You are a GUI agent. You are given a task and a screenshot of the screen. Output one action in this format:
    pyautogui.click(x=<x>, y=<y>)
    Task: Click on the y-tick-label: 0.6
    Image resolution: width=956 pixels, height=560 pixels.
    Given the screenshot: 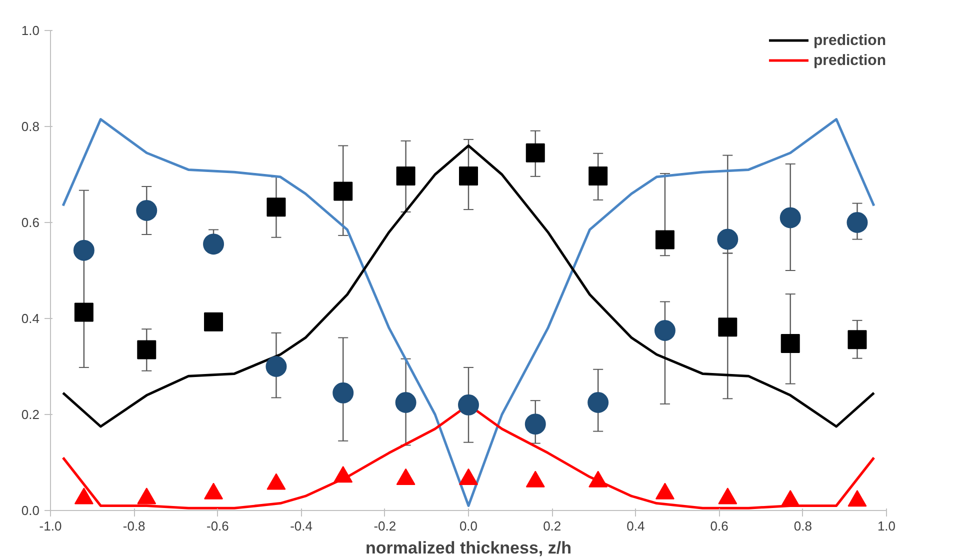 What is the action you would take?
    pyautogui.click(x=30, y=222)
    